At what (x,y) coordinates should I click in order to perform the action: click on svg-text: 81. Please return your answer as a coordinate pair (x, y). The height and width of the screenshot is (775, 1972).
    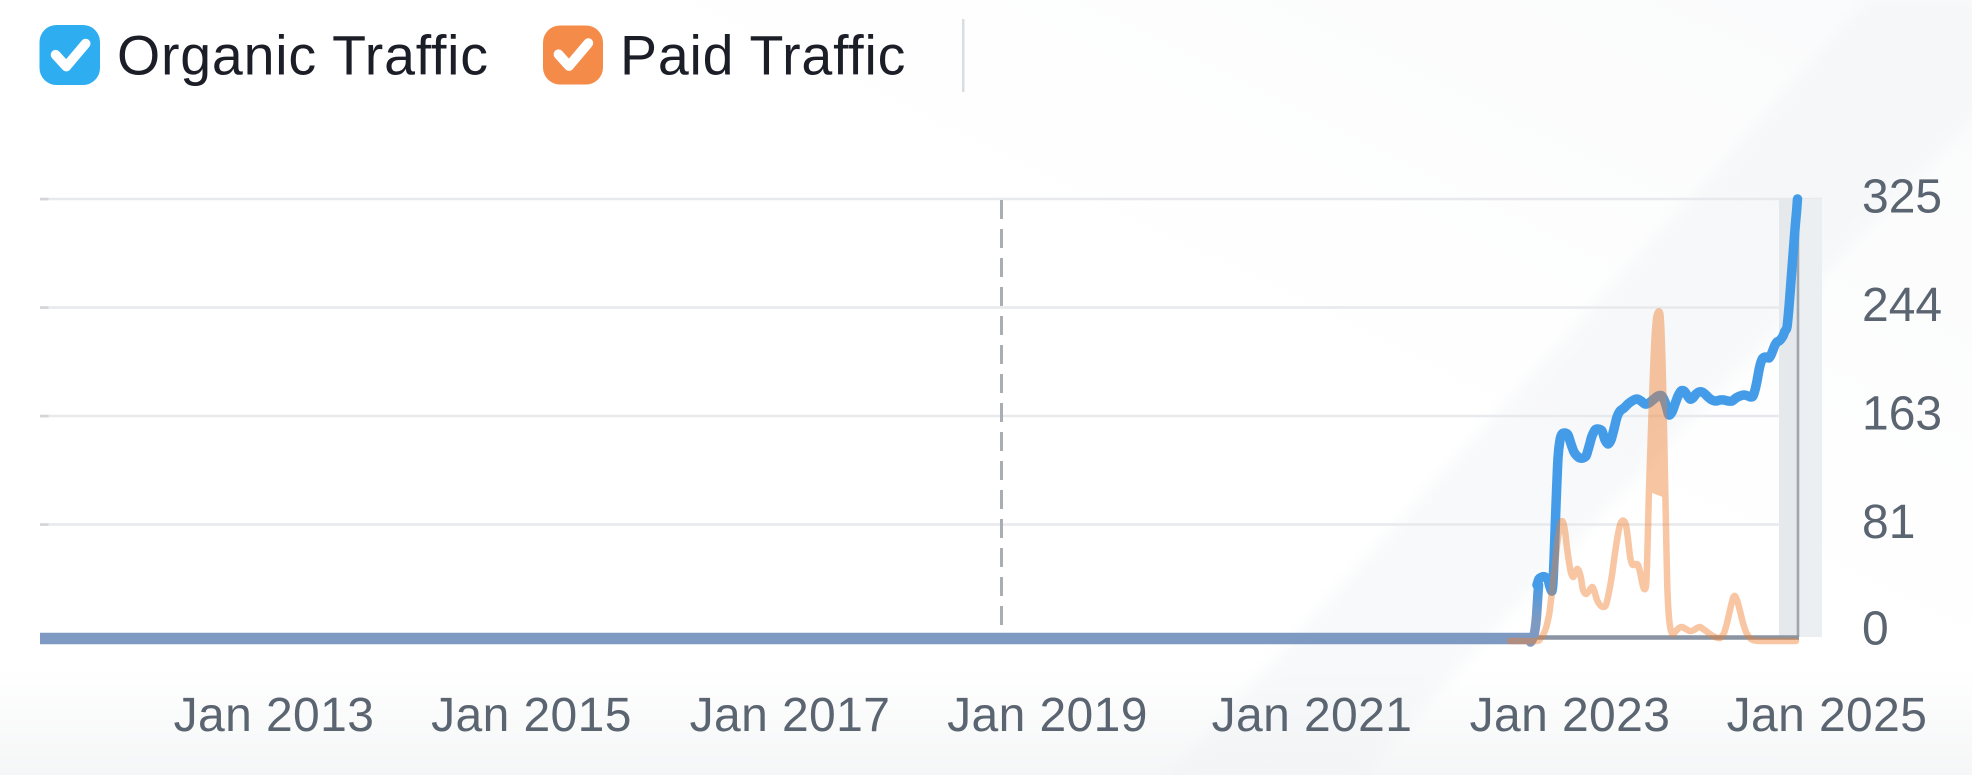
    Looking at the image, I should click on (1888, 522).